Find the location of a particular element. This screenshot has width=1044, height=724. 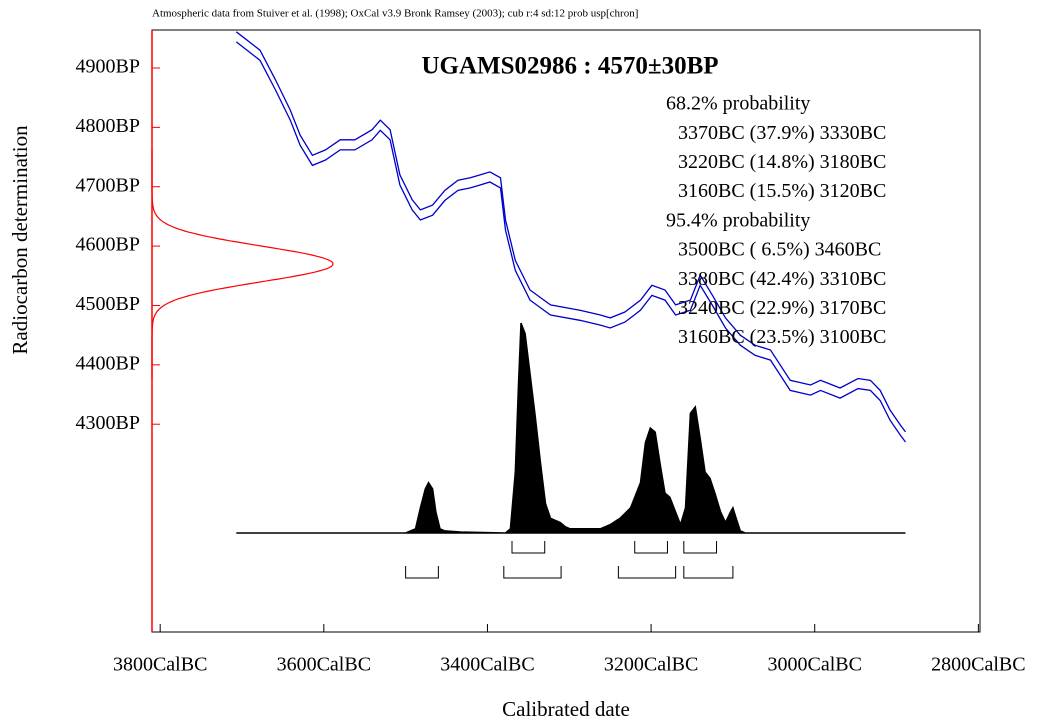

y-tick-label: 4300BP is located at coordinates (108, 423).